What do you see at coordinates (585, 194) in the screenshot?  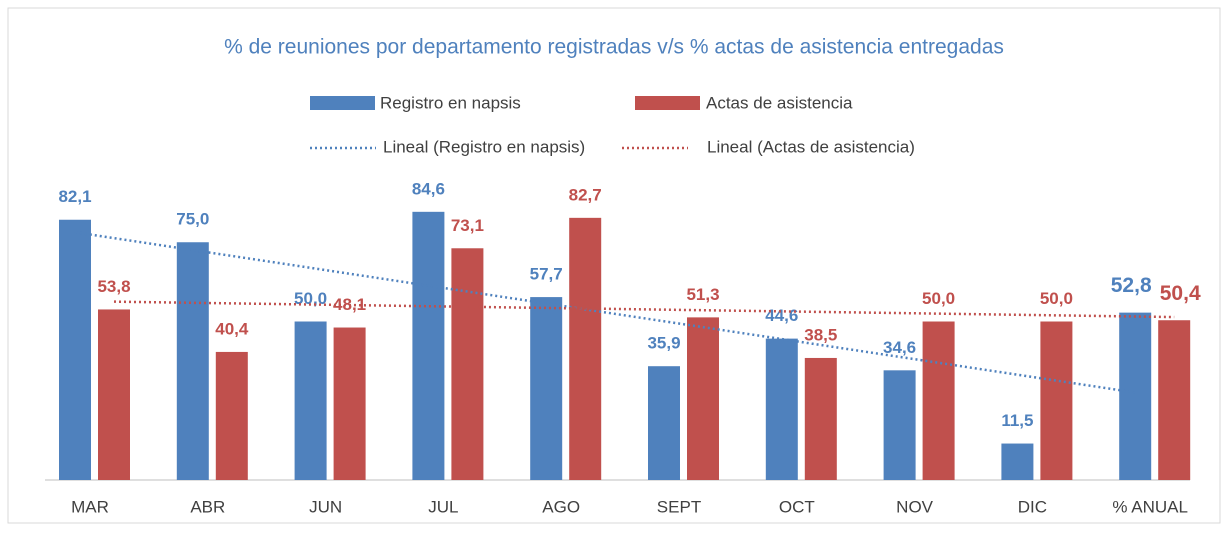 I see `data-label: 82,7` at bounding box center [585, 194].